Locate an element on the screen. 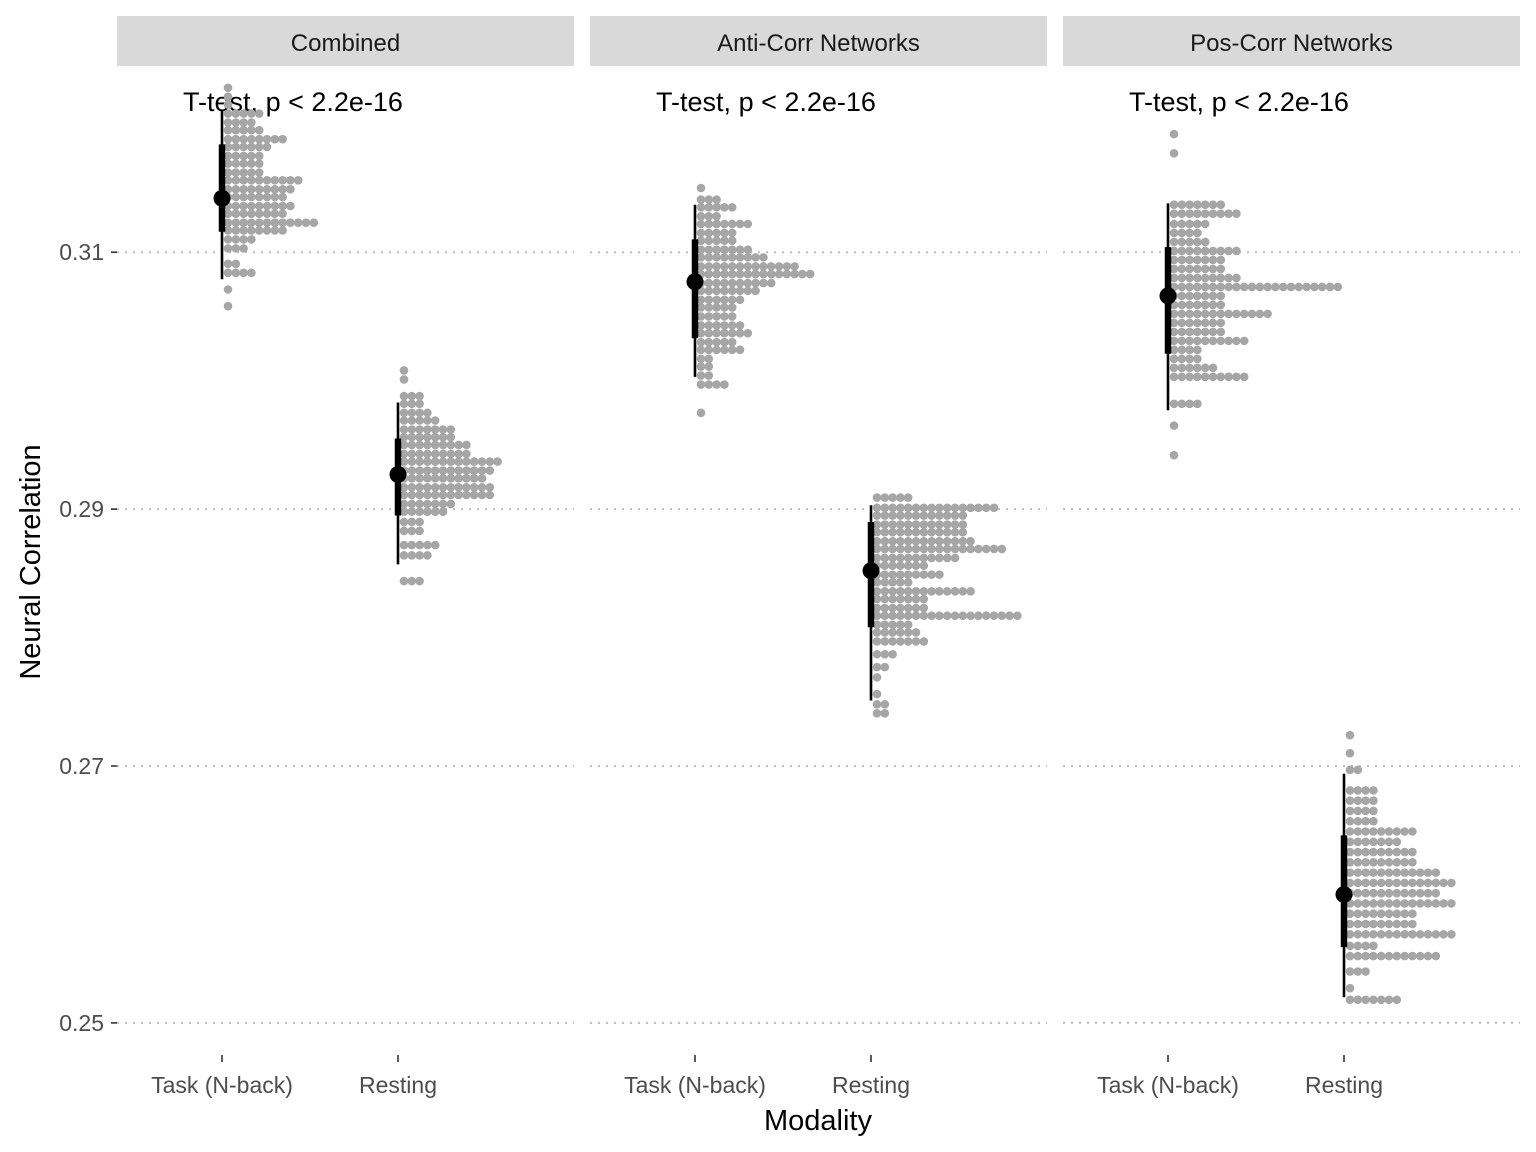  point-estimate is located at coordinates (871, 571).